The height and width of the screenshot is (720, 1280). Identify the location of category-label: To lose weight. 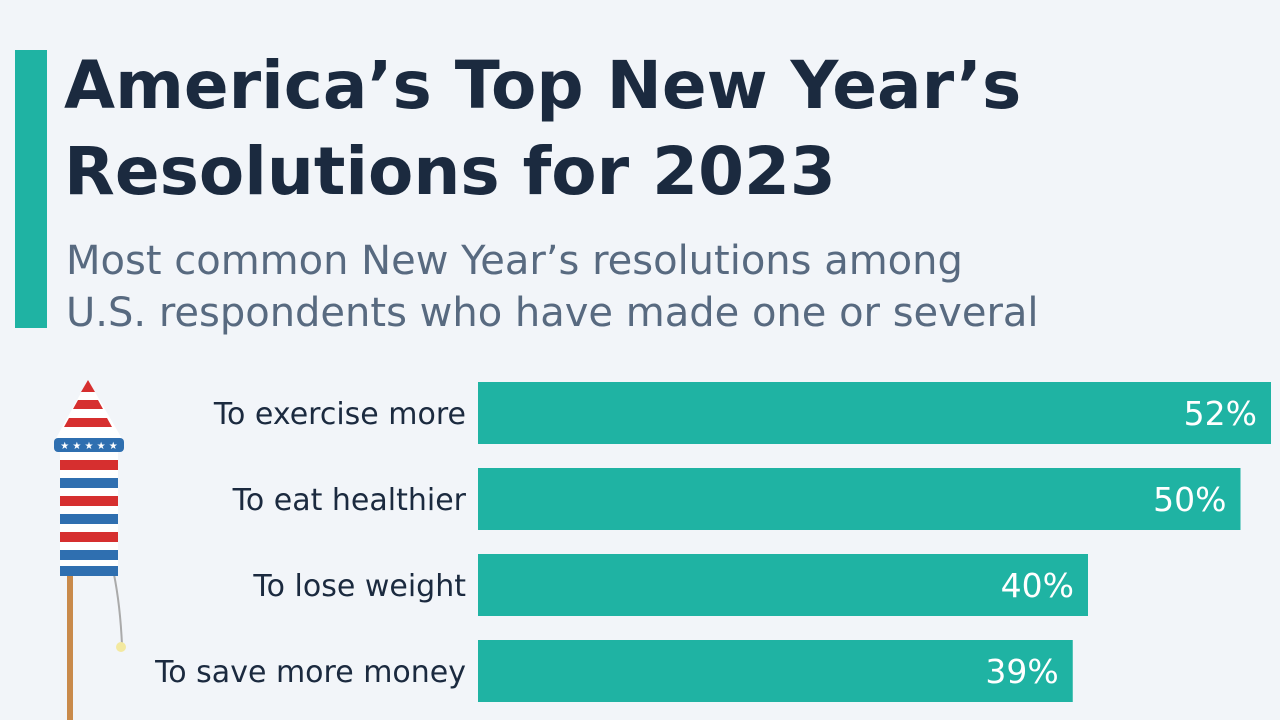
(359, 586).